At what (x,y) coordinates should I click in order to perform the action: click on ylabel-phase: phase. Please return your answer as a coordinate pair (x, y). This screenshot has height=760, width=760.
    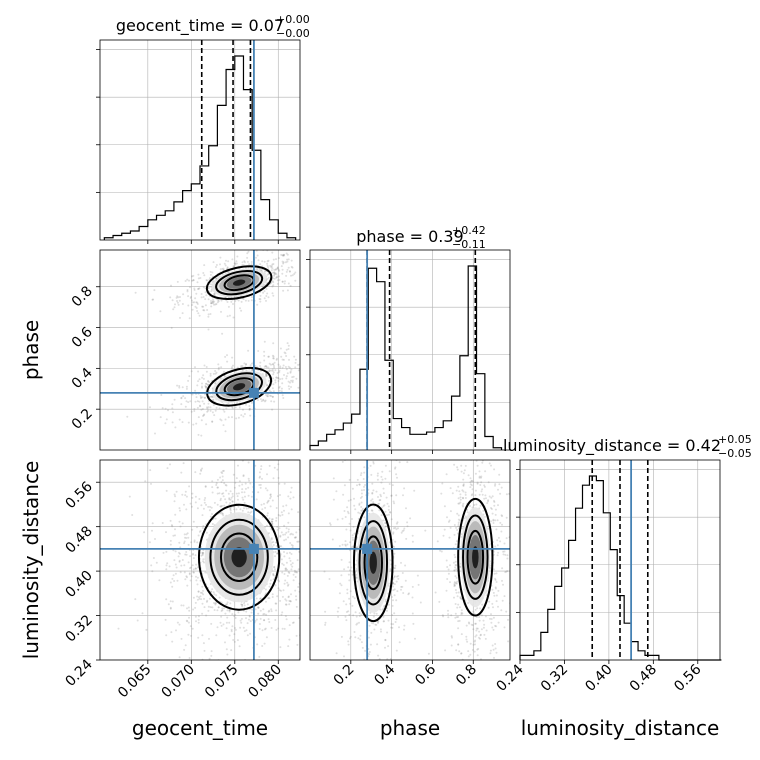
    Looking at the image, I should click on (31, 350).